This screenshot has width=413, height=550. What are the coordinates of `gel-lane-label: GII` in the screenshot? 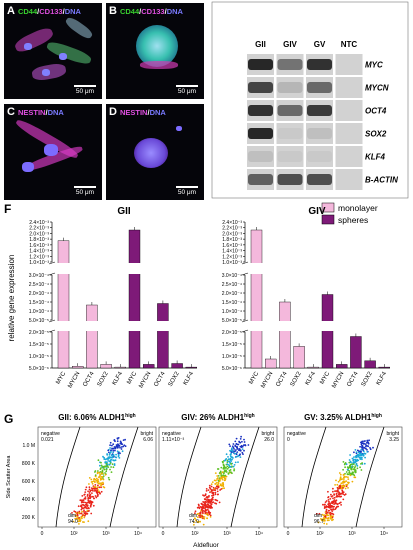 It's located at (260, 44).